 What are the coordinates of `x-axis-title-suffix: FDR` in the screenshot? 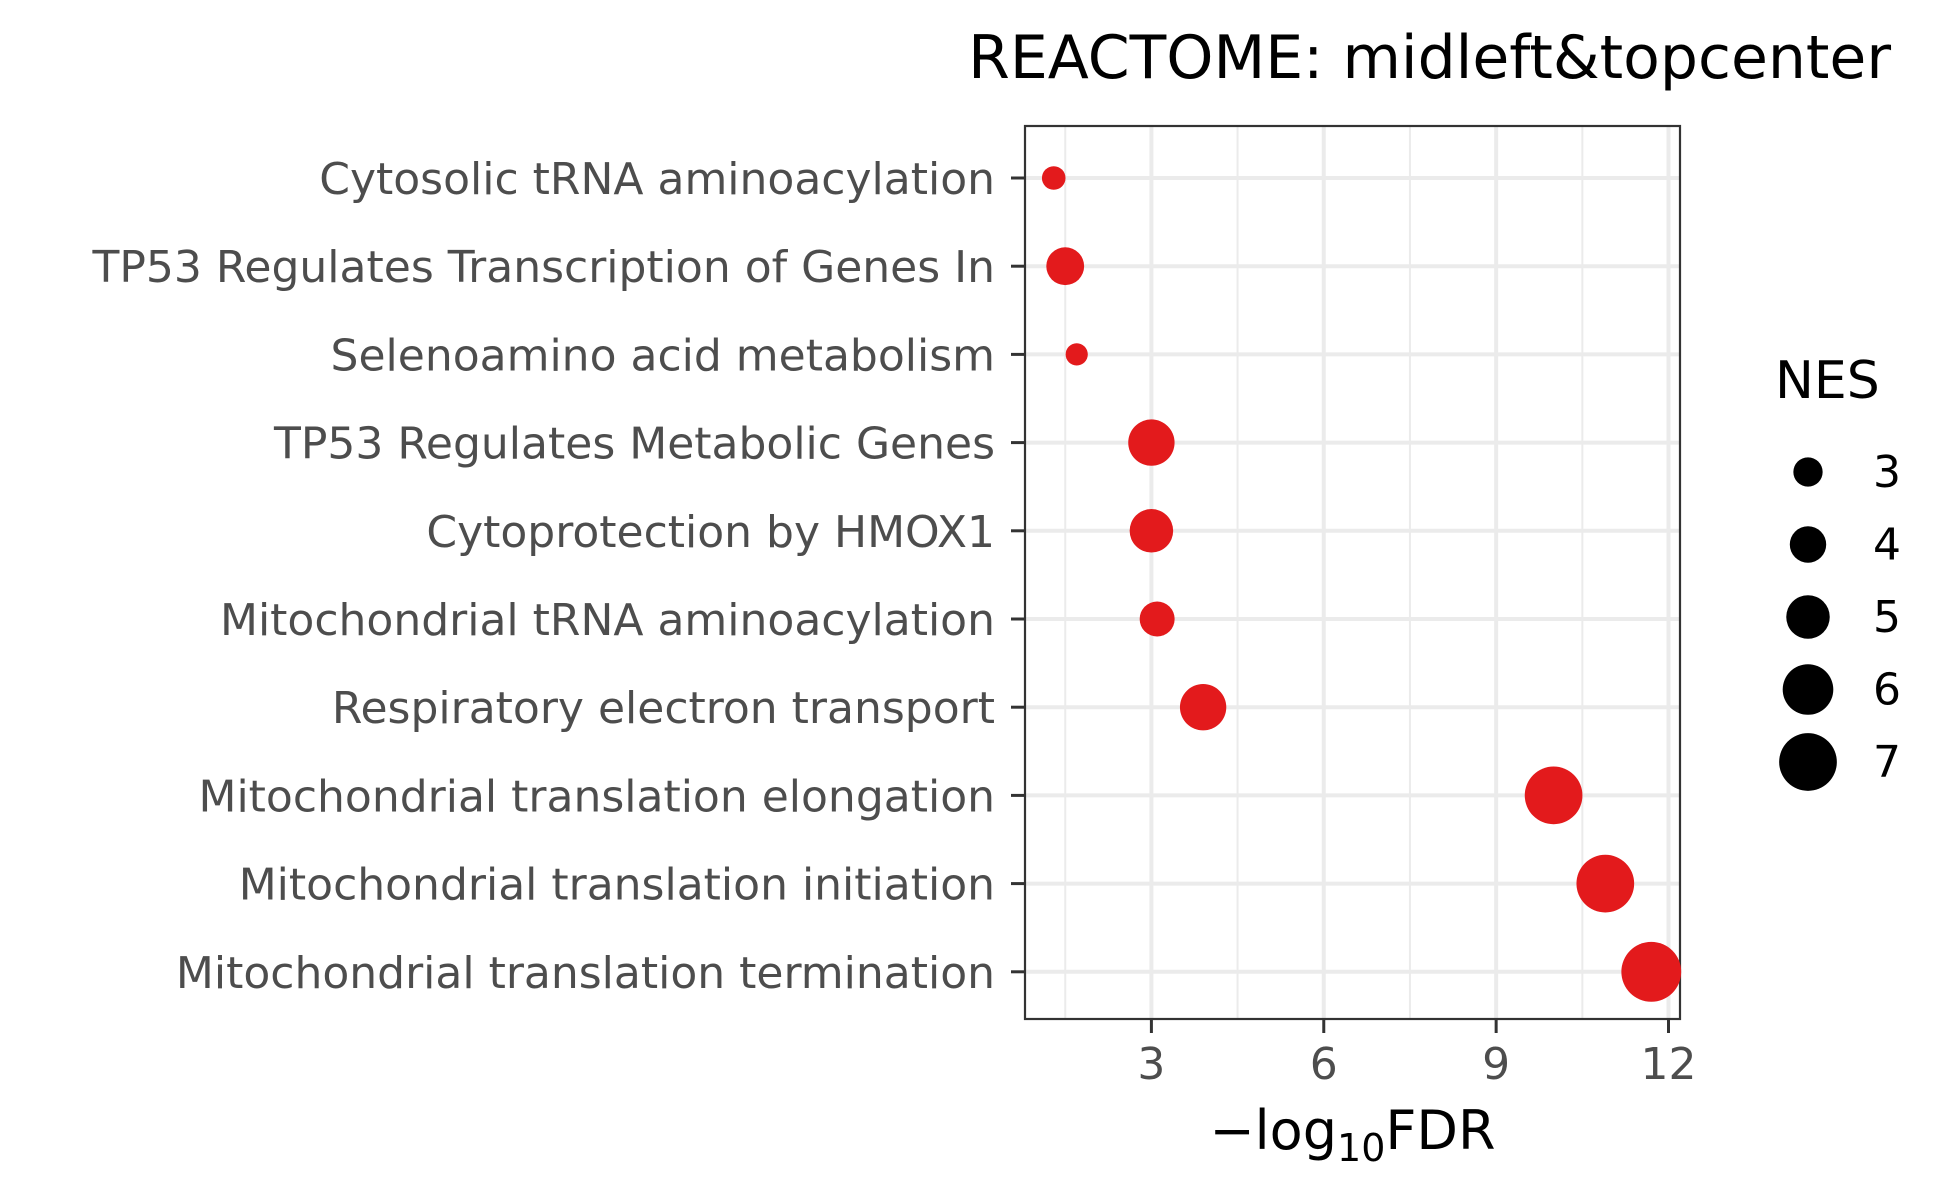 It's located at (1440, 1130).